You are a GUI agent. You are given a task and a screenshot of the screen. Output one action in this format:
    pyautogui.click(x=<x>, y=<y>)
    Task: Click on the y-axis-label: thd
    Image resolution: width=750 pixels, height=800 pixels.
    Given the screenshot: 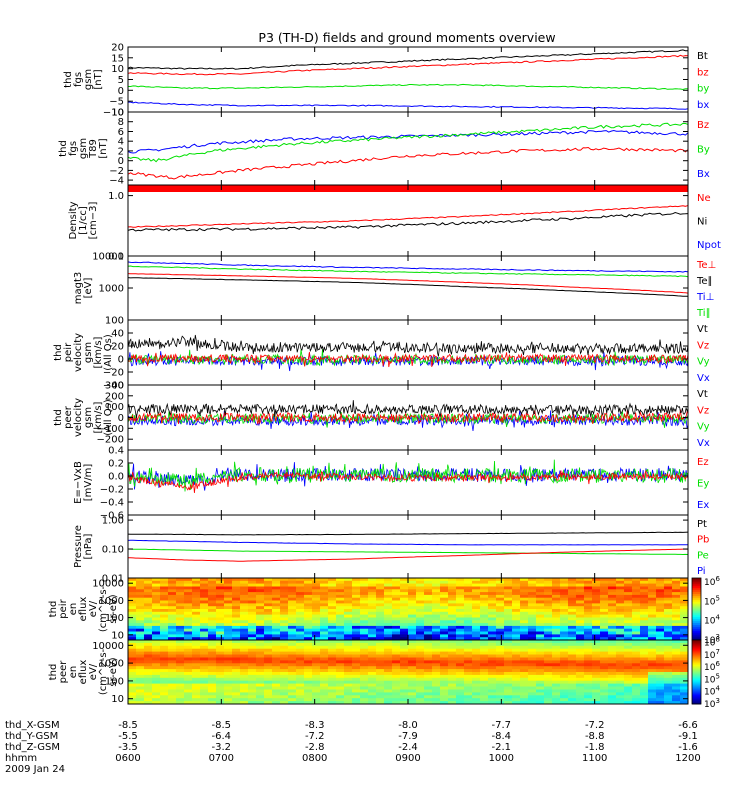 What is the action you would take?
    pyautogui.click(x=58, y=417)
    